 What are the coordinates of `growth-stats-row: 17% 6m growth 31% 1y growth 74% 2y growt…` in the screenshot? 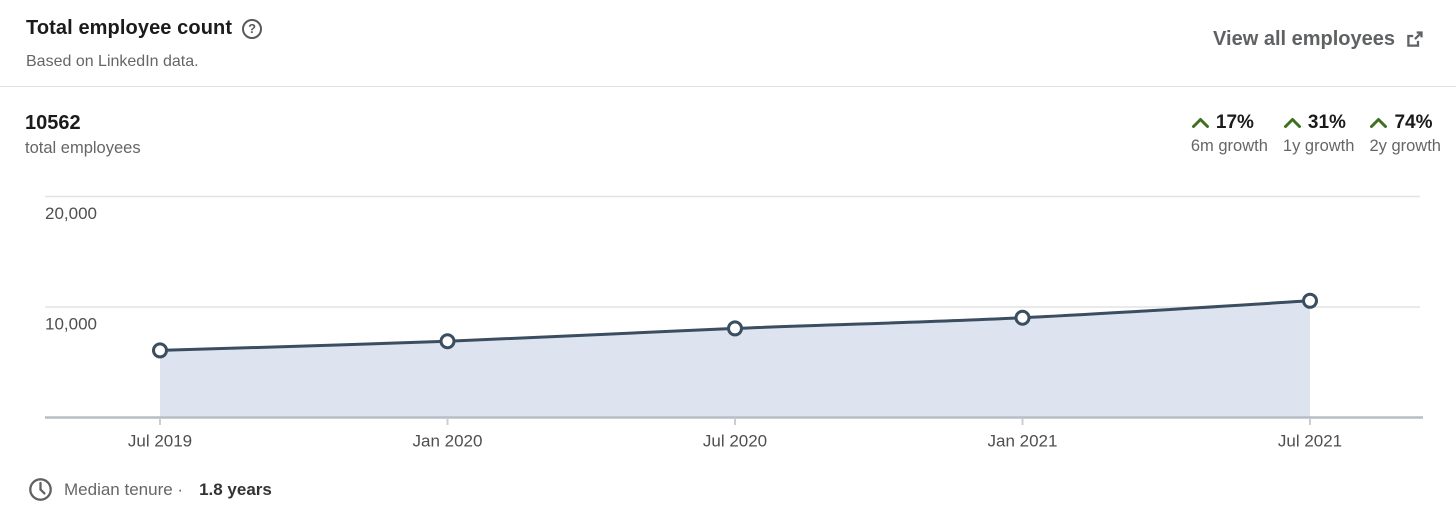 It's located at (1316, 134).